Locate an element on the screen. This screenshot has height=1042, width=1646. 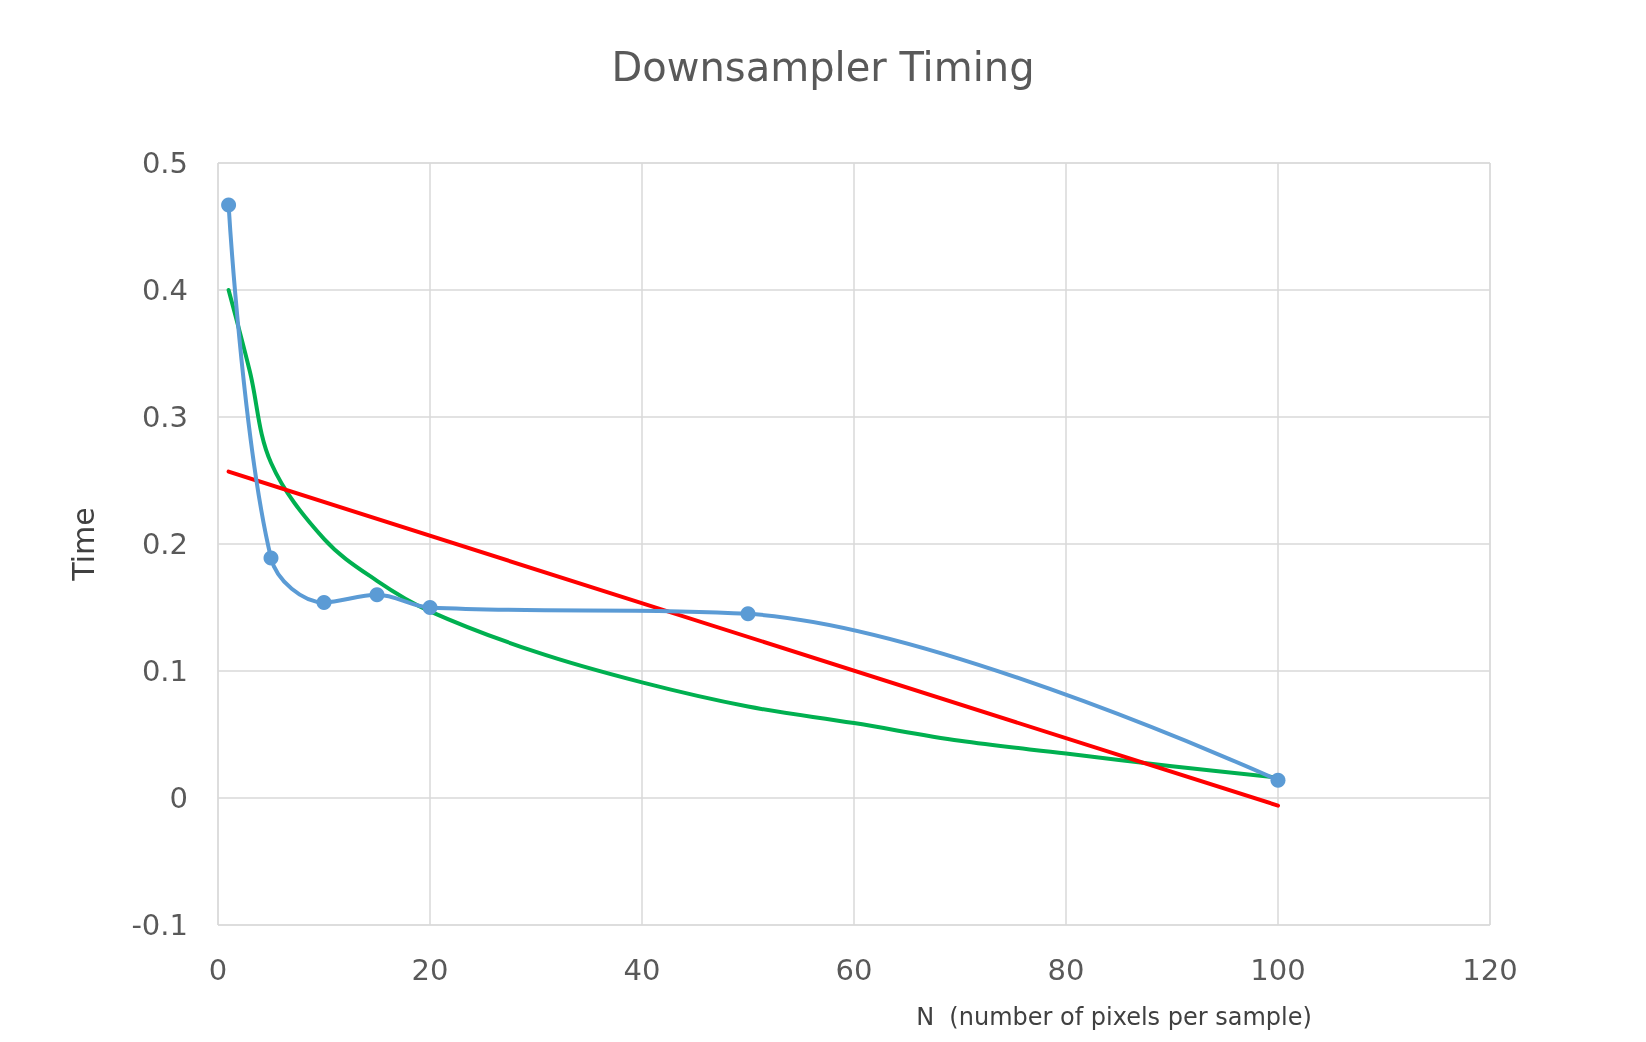
x-tick-label: 60 is located at coordinates (854, 969).